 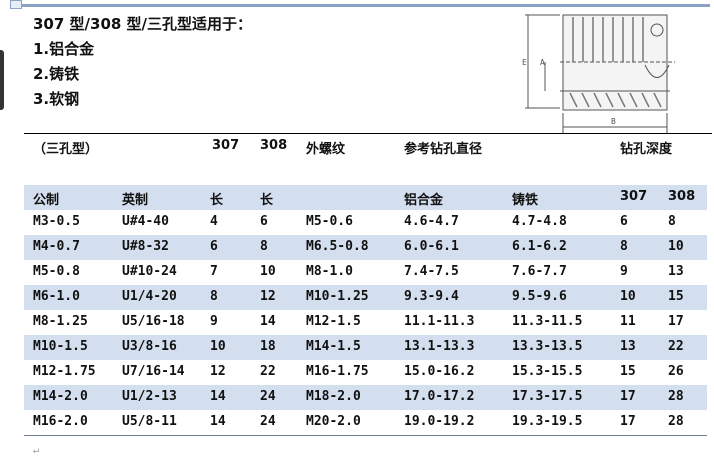 What do you see at coordinates (443, 149) in the screenshot?
I see `col-drill-dia: 参考钻孔直径` at bounding box center [443, 149].